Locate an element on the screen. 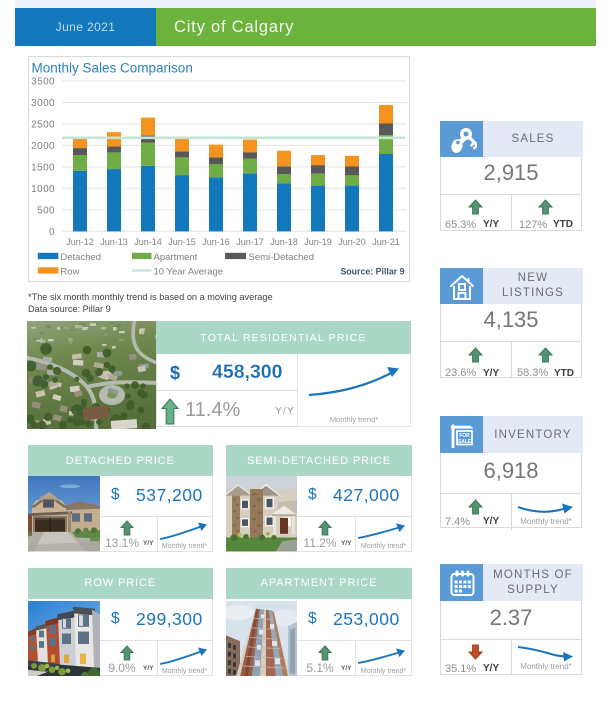  svg-text: 3000 is located at coordinates (43, 103).